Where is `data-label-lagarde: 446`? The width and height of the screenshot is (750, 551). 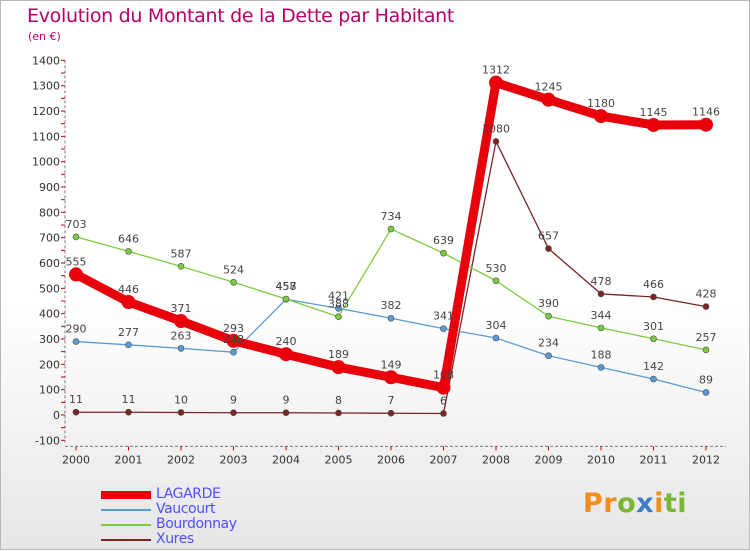 data-label-lagarde: 446 is located at coordinates (128, 289).